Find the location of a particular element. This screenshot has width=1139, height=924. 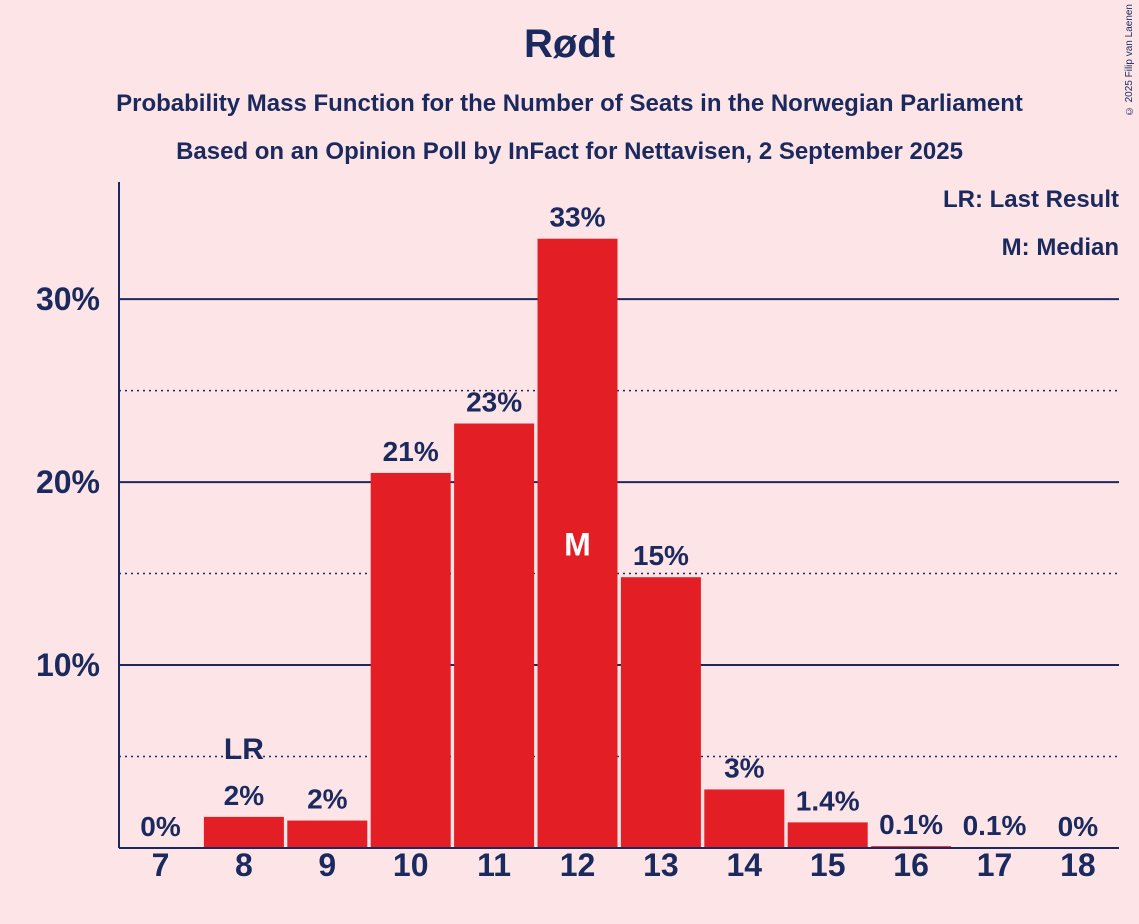

x-tick-label: 16 is located at coordinates (911, 865).